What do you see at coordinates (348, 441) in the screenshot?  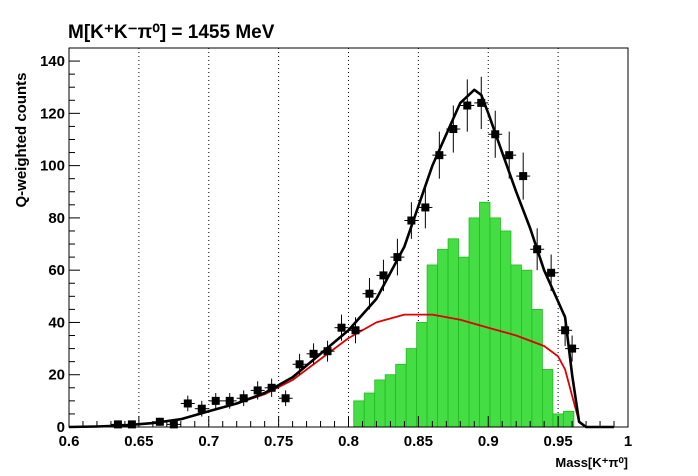 I see `x-tick-label: 0.8` at bounding box center [348, 441].